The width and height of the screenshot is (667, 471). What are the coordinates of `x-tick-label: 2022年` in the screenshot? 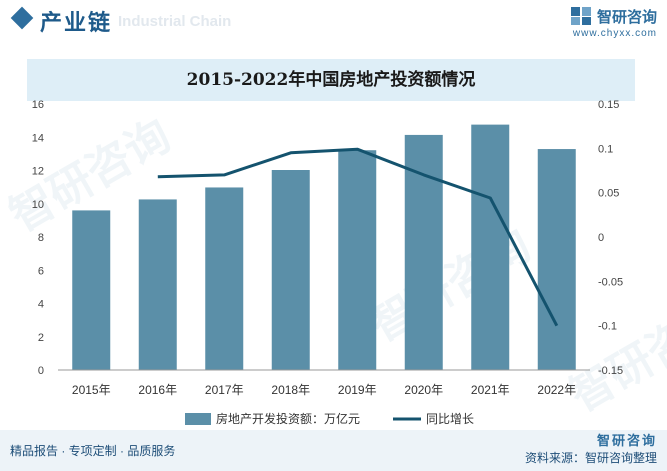 It's located at (556, 390).